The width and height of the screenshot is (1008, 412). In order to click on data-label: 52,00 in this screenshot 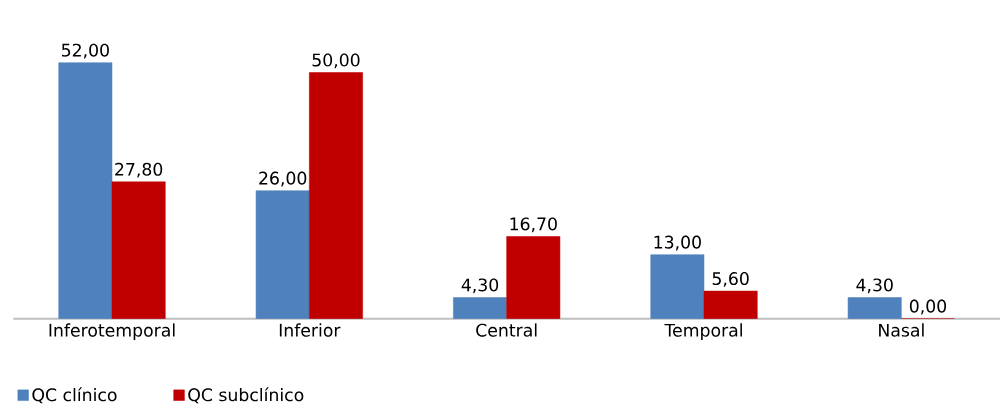, I will do `click(85, 51)`.